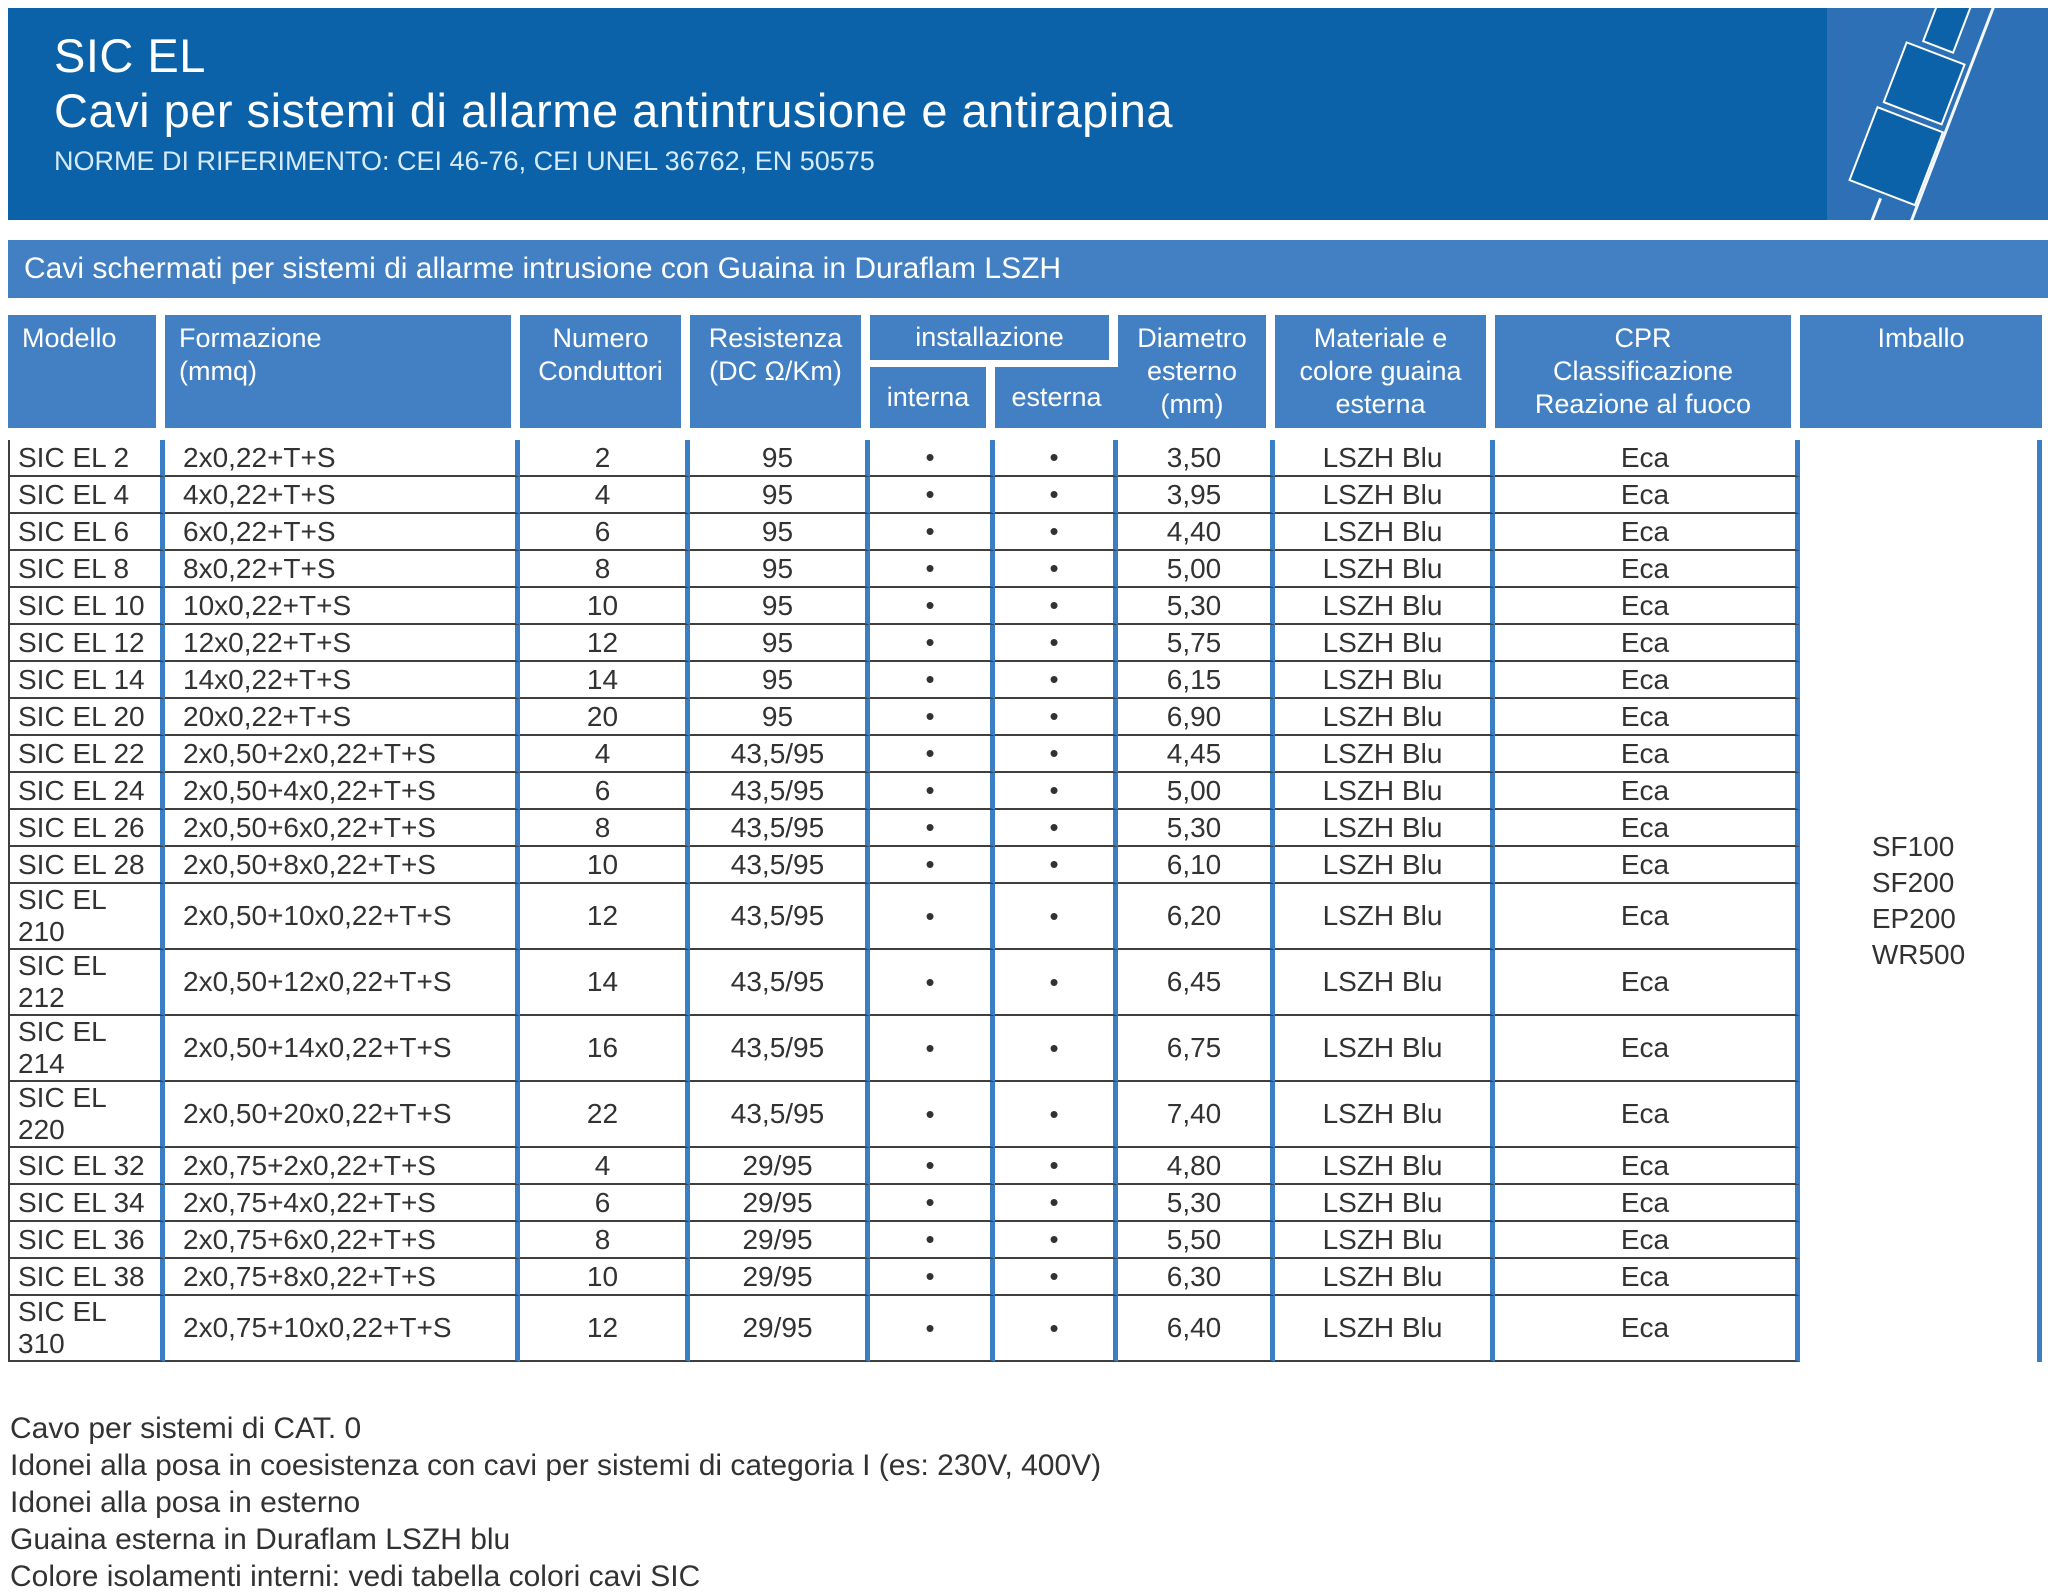 The height and width of the screenshot is (1595, 2048). I want to click on cell-diametro-esterno: 6,10, so click(1196, 865).